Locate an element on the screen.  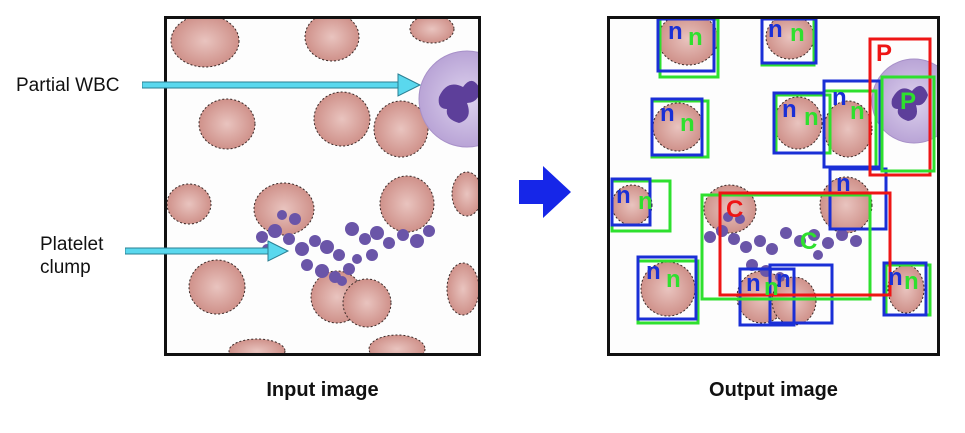
platelet-clump-pointer-arrow is located at coordinates (207, 251).